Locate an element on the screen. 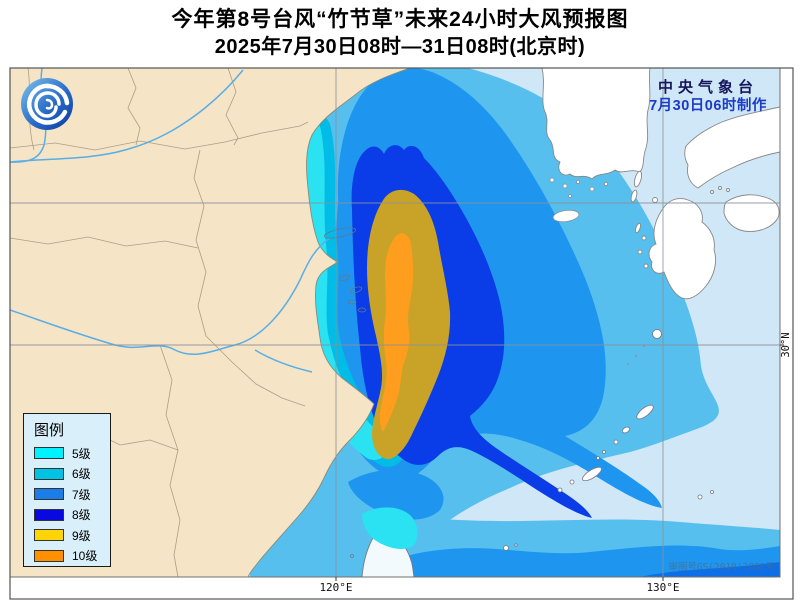 This screenshot has height=612, width=800. korea-land is located at coordinates (596, 145).